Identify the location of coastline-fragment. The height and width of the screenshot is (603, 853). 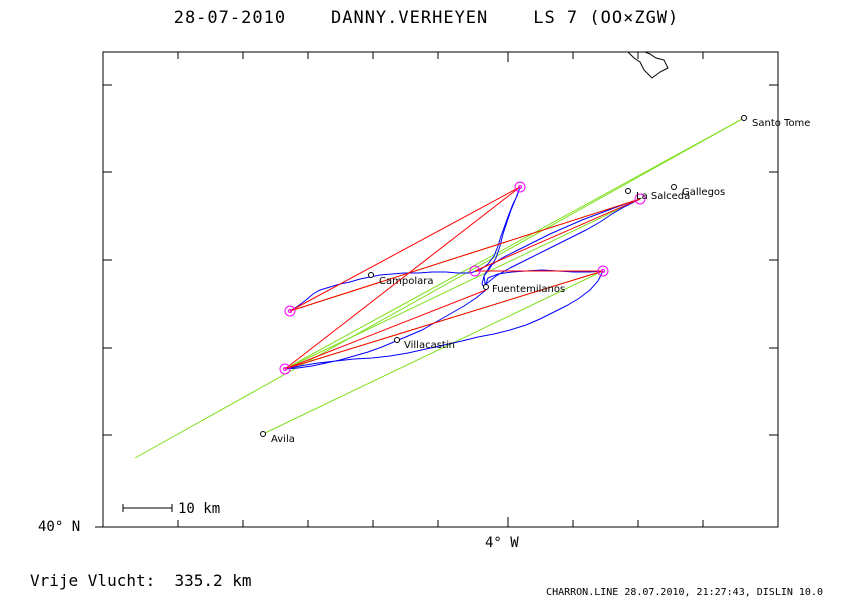
(648, 65).